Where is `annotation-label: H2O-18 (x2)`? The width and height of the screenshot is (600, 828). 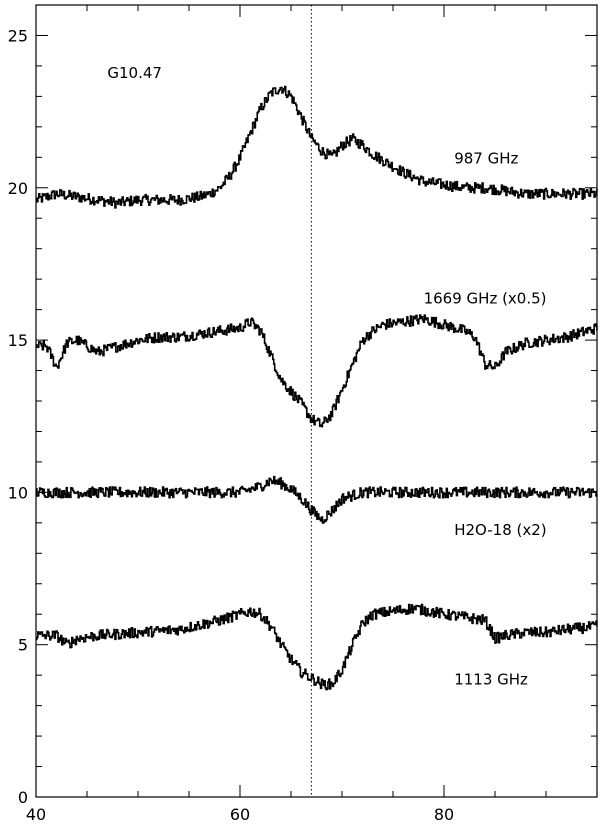
annotation-label: H2O-18 (x2) is located at coordinates (500, 530).